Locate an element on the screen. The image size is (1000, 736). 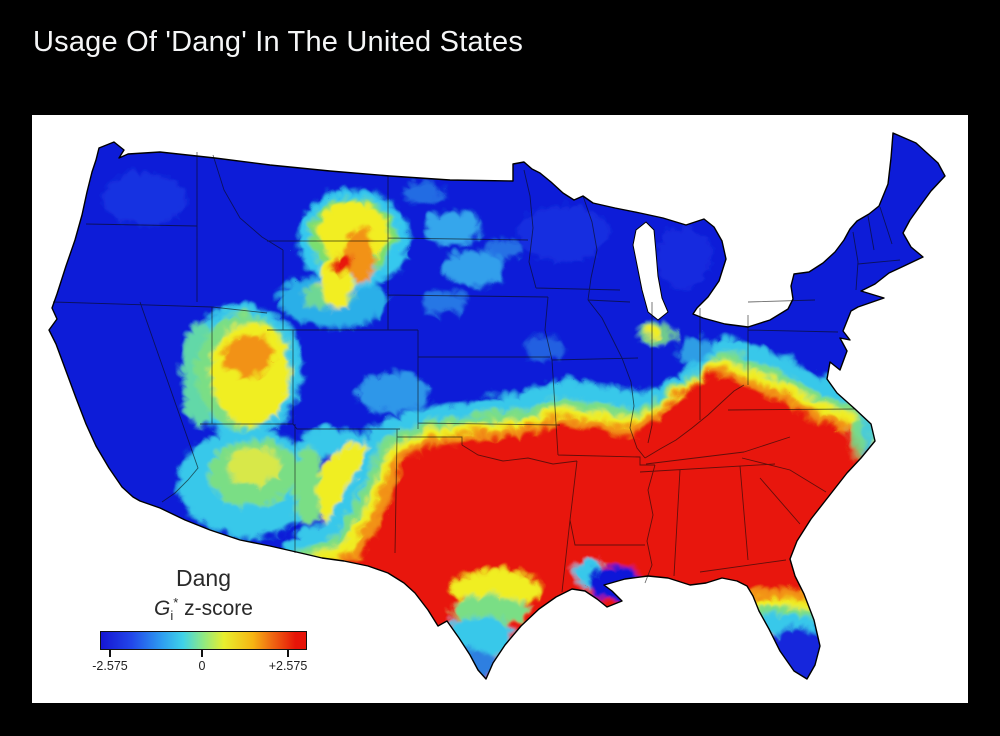
metric-name: z-score is located at coordinates (215, 608).